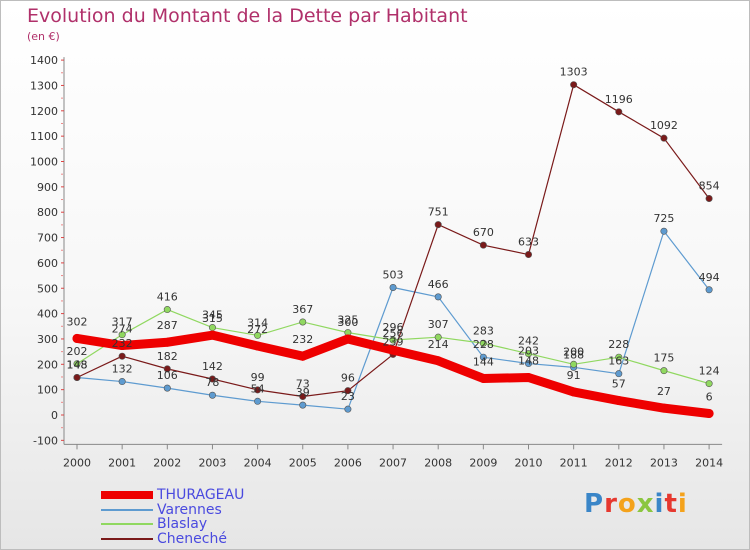 The image size is (750, 550). Describe the element at coordinates (47, 364) in the screenshot. I see `y-tick-label: 200` at that location.